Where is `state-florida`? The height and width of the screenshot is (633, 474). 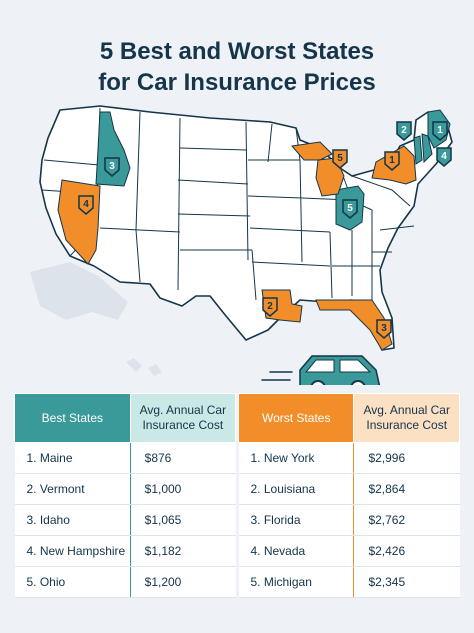 state-florida is located at coordinates (354, 325).